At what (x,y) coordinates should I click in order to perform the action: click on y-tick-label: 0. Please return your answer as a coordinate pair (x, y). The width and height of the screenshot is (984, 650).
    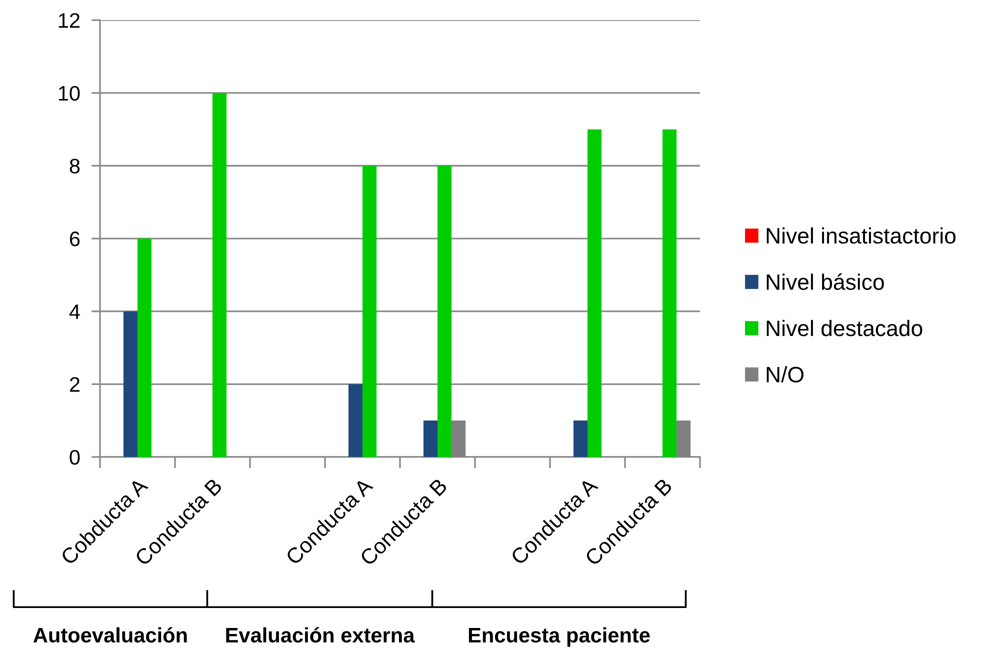
    Looking at the image, I should click on (75, 457).